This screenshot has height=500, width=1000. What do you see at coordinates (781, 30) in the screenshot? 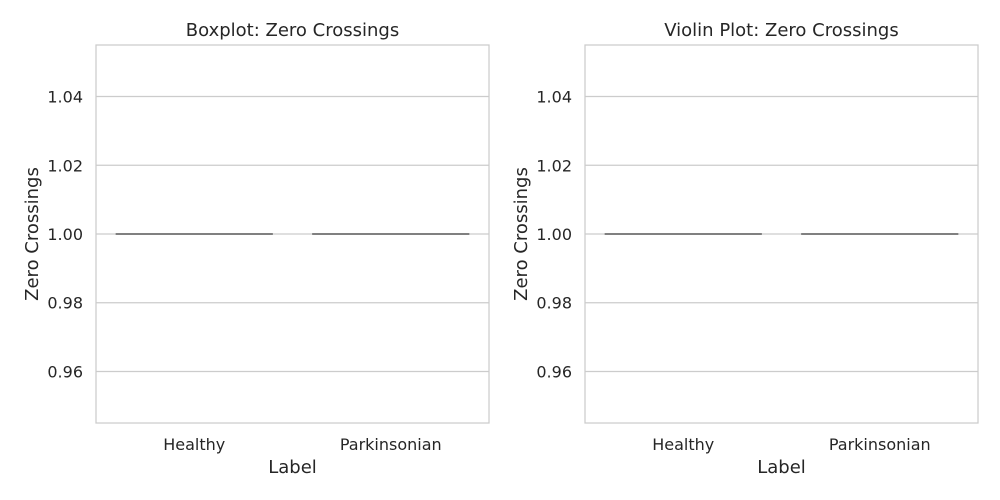
I see `chart-title: Violin Plot: Zero Crossings` at bounding box center [781, 30].